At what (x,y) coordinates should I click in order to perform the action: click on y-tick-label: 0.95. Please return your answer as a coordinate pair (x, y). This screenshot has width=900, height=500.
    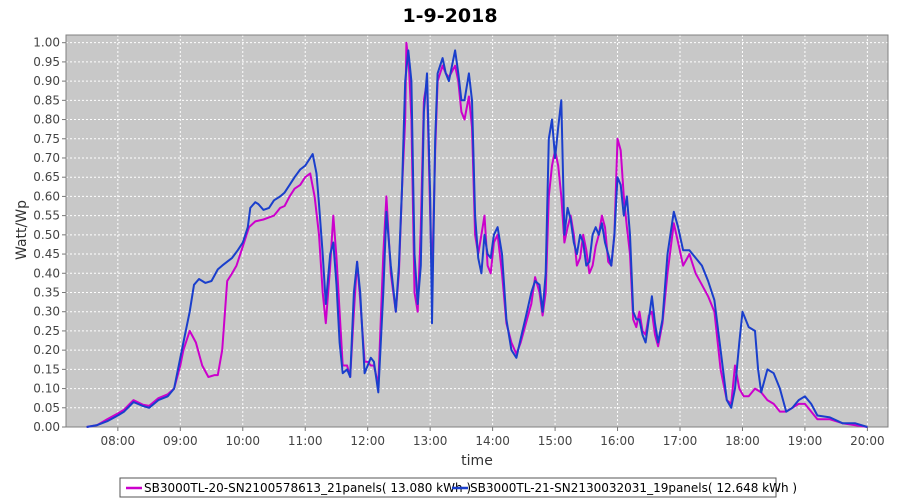
    Looking at the image, I should click on (46, 62).